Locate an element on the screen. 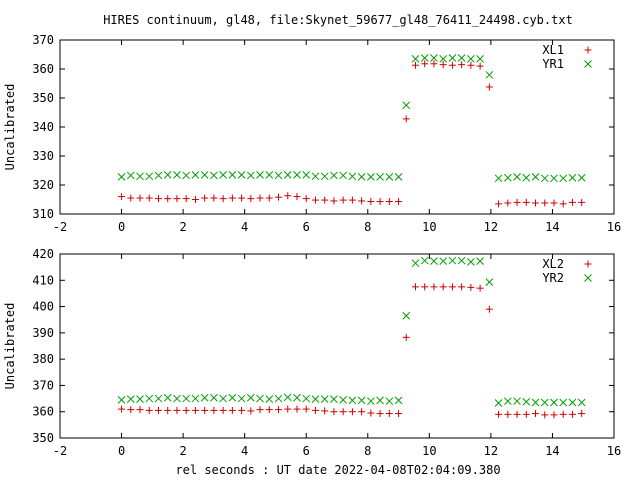 The image size is (640, 480). legend-label: XL2 is located at coordinates (553, 264).